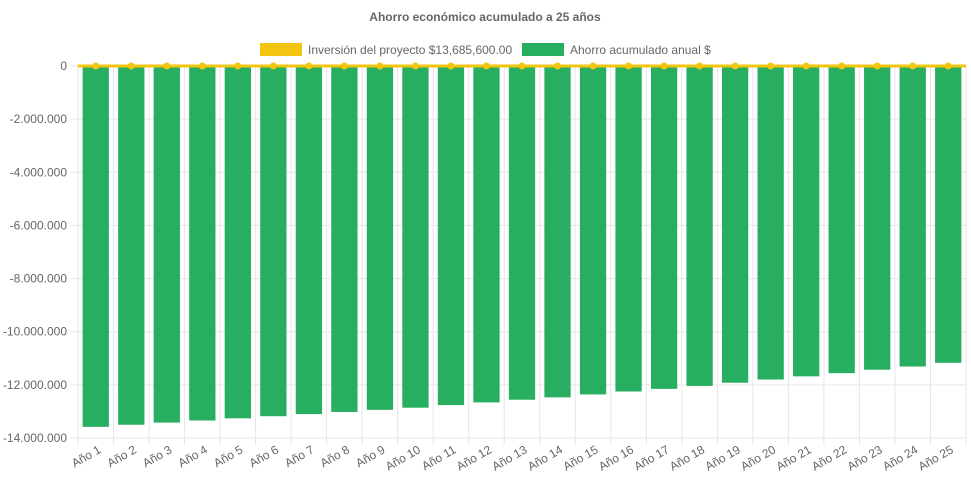 The image size is (971, 490). I want to click on x-tick-label: Año 4, so click(193, 456).